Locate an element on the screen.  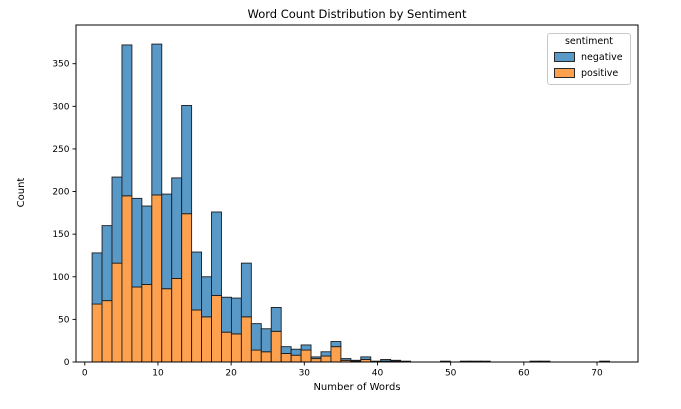
x-tick-label: 70 is located at coordinates (597, 374).